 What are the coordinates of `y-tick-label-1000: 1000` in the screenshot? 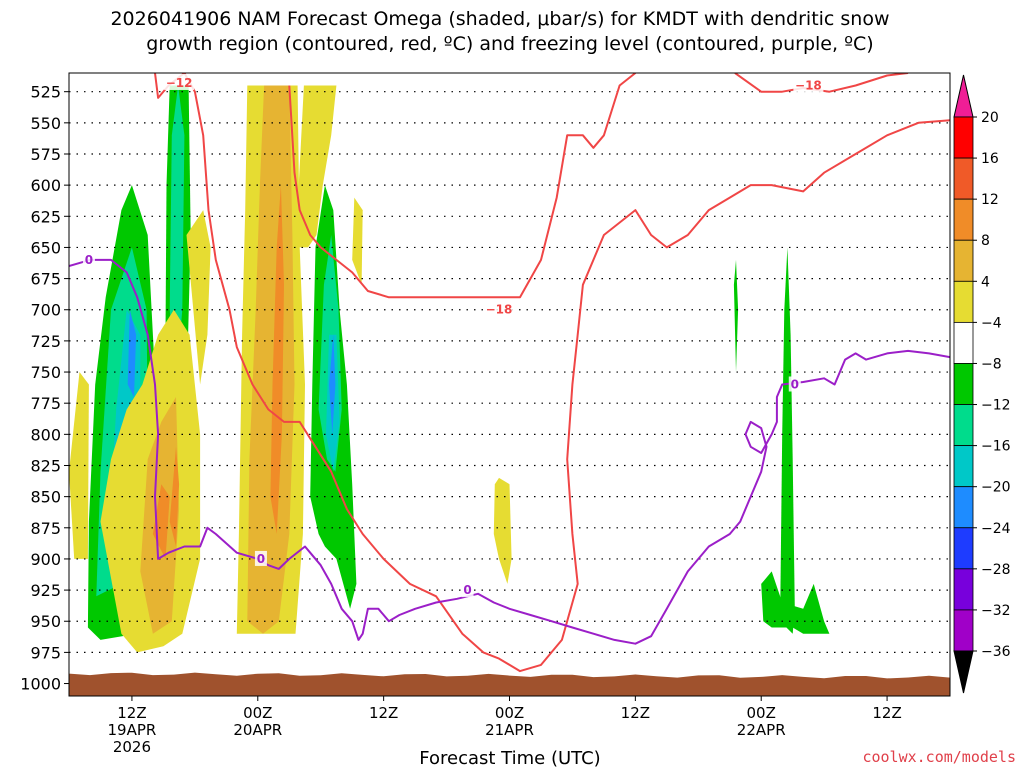 It's located at (40, 684).